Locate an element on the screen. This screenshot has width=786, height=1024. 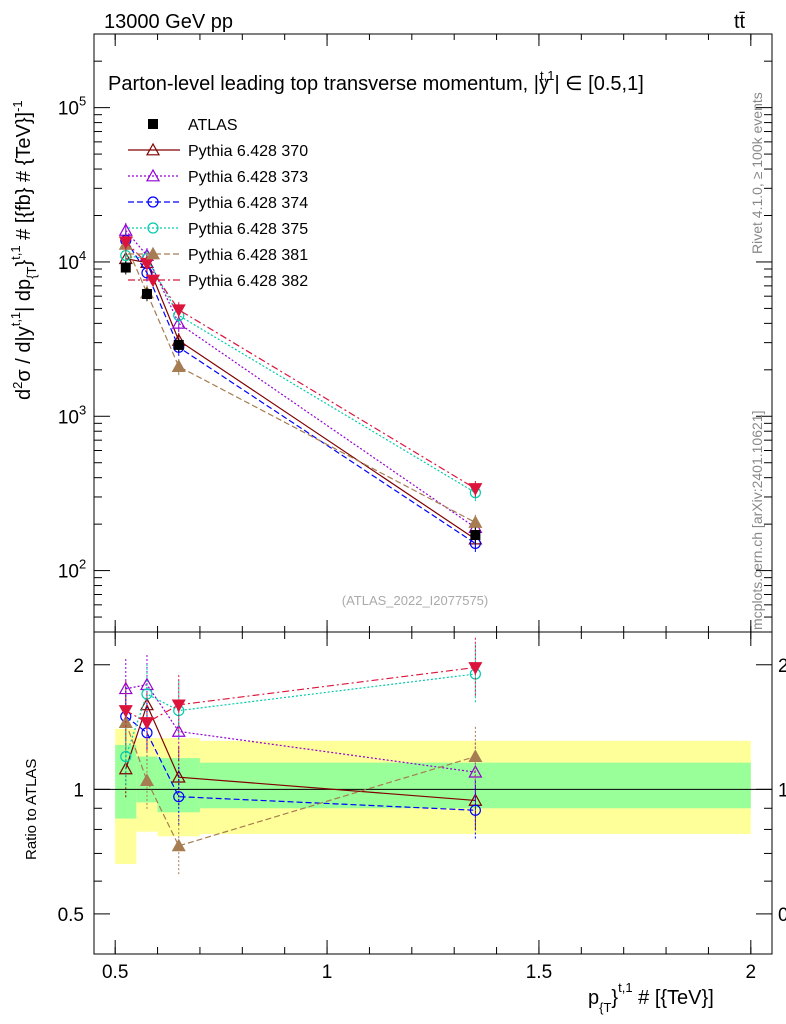
ratio-series-group is located at coordinates (300, 756).